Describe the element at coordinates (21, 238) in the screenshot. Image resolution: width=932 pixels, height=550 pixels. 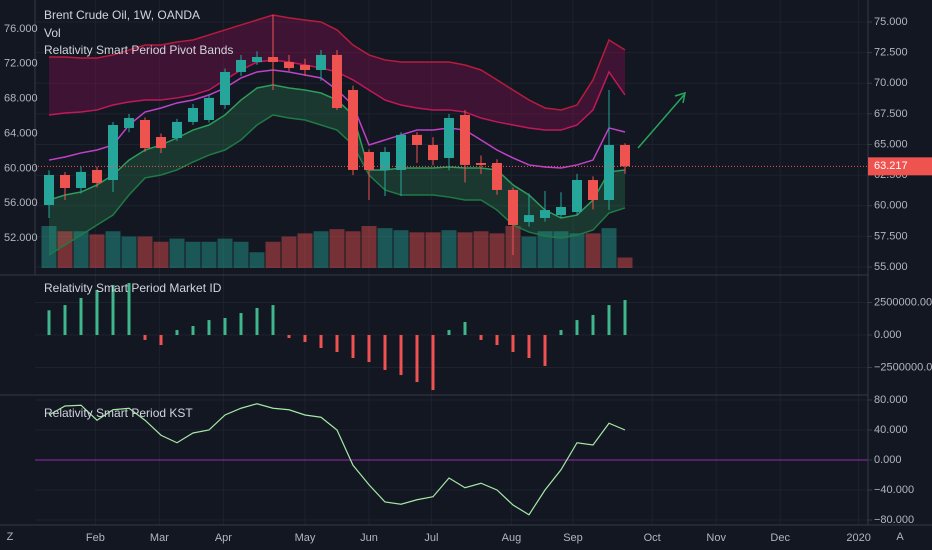
I see `y2-tick-label: 52.000` at that location.